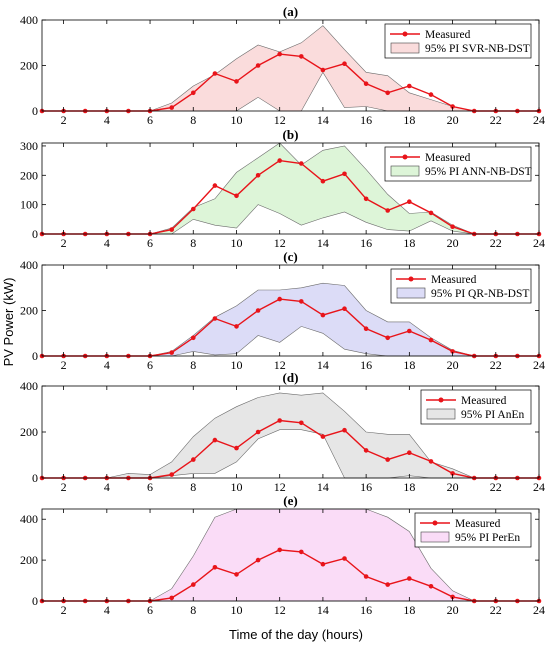 The height and width of the screenshot is (645, 550). What do you see at coordinates (290, 256) in the screenshot?
I see `panel-title: (c)` at bounding box center [290, 256].